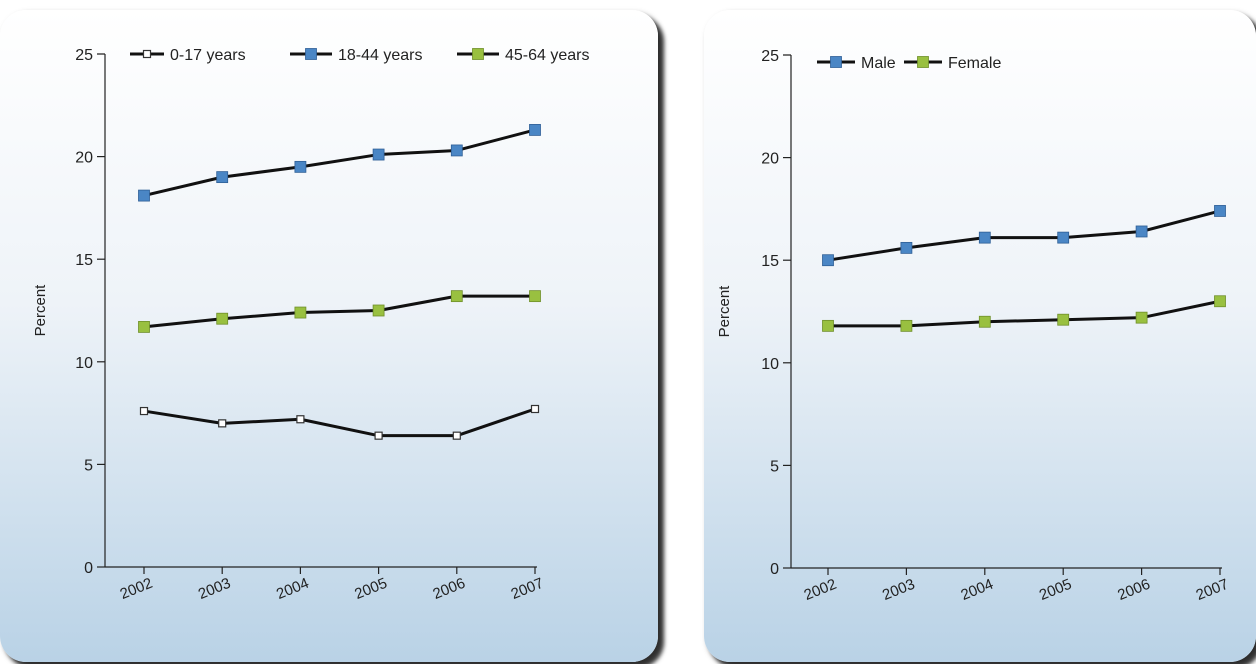 This screenshot has width=1256, height=664. I want to click on series-line-0-17-years, so click(339, 422).